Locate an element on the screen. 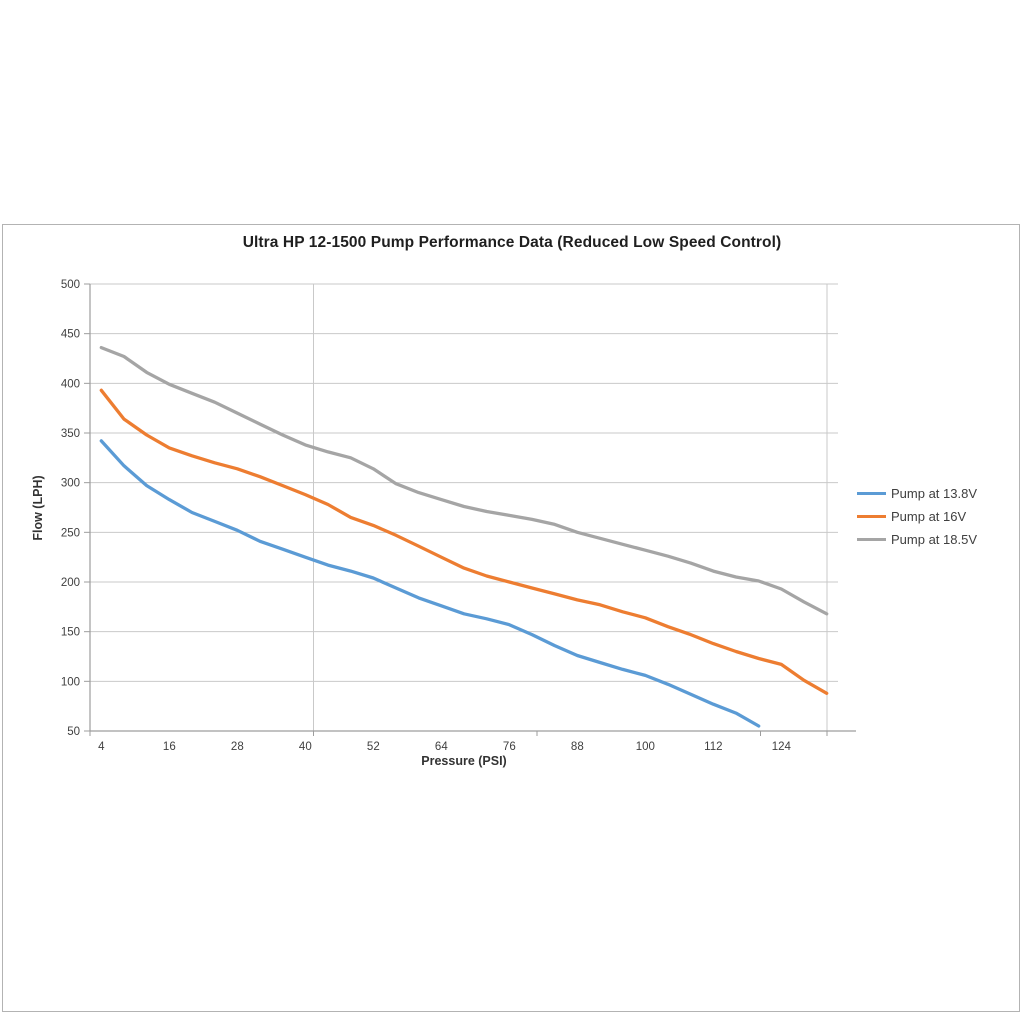 The height and width of the screenshot is (1024, 1024). legend-item-pump-18-5v: Pump at 18.5V is located at coordinates (917, 539).